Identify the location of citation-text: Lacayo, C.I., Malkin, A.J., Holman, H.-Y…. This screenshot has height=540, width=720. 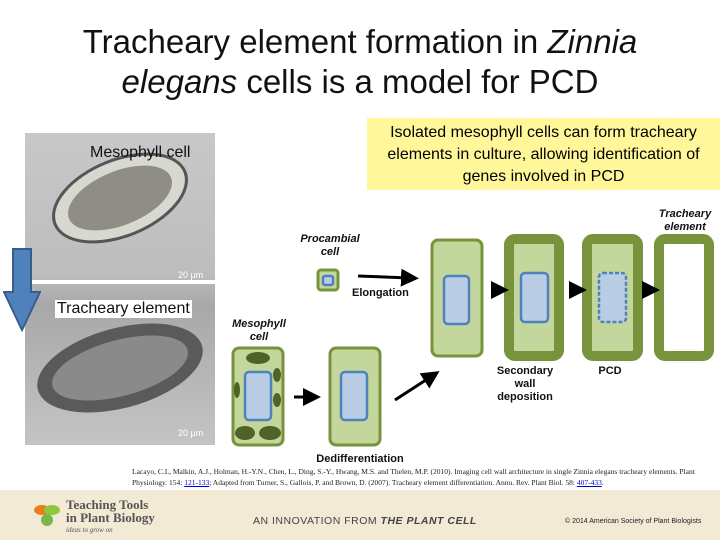
(413, 477).